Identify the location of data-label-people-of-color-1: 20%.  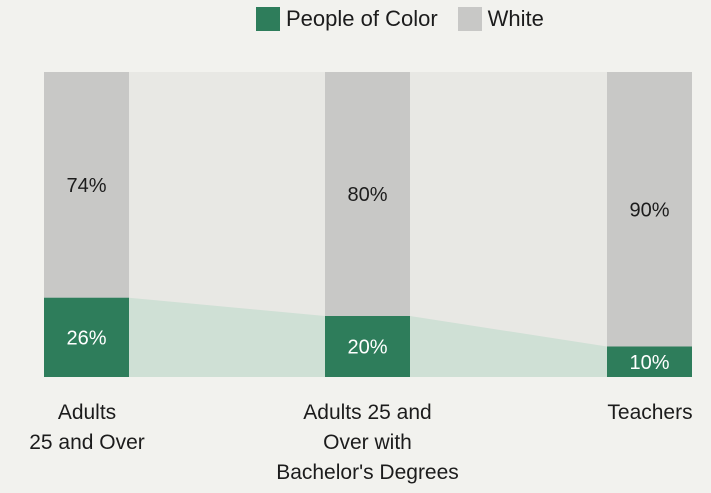
(367, 348).